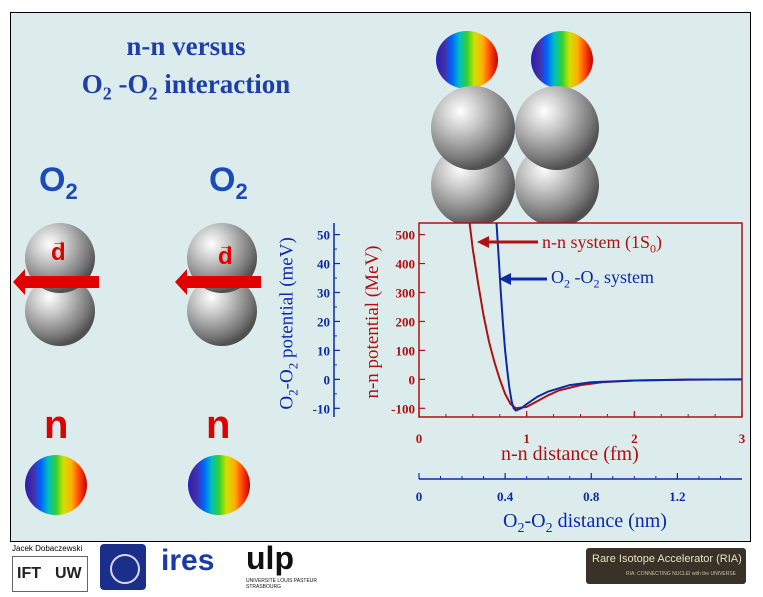 The width and height of the screenshot is (763, 597). I want to click on y2-tick-label-1: 40, so click(323, 264).